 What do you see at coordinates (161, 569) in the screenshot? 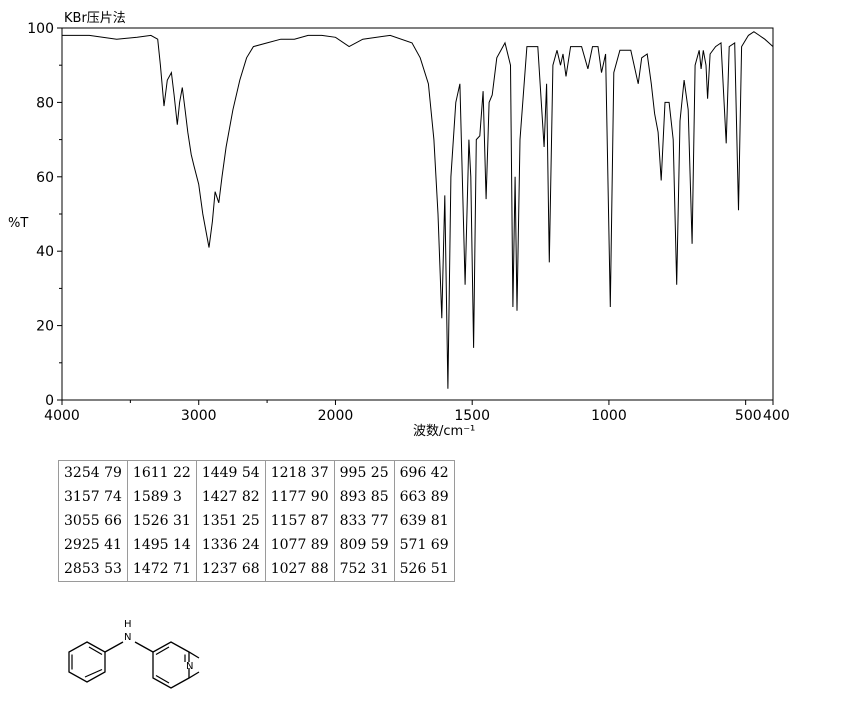
I see `peak-entry: 1472 71` at bounding box center [161, 569].